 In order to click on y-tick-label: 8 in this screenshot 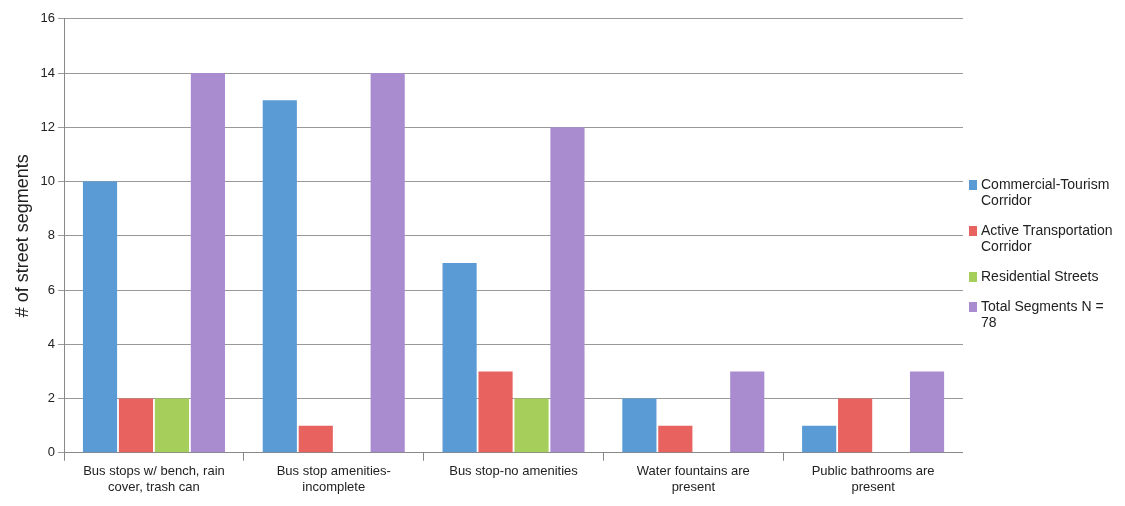, I will do `click(51, 235)`.